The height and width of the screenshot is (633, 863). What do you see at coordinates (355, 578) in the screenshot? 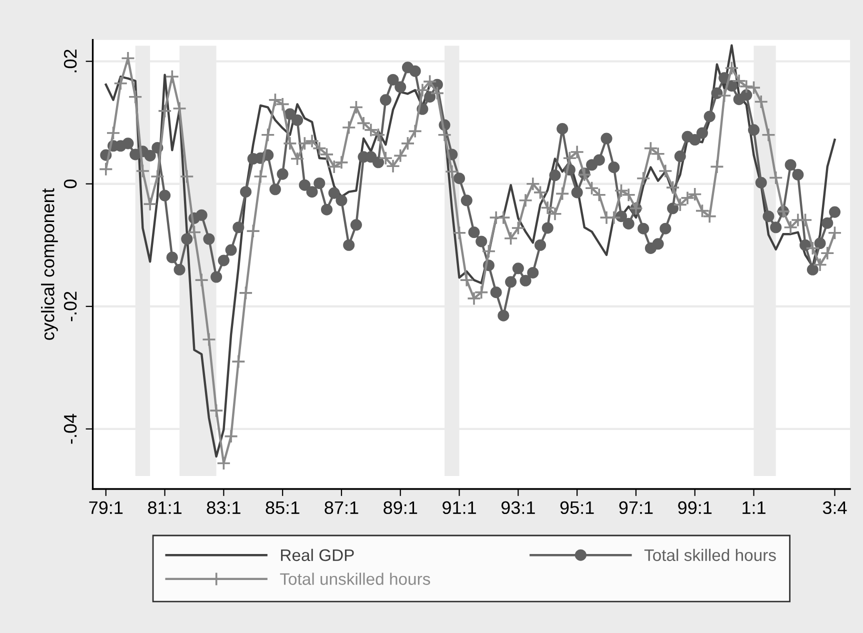
I see `text: Total unskilled hours` at bounding box center [355, 578].